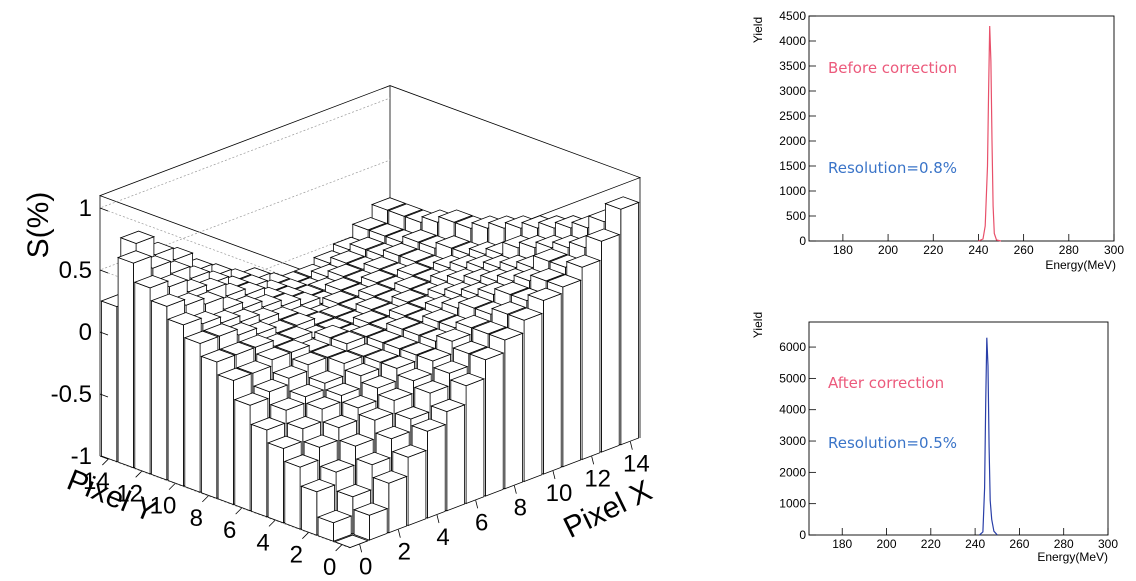 Image resolution: width=1136 pixels, height=581 pixels. I want to click on y-tick-label: 1000, so click(792, 191).